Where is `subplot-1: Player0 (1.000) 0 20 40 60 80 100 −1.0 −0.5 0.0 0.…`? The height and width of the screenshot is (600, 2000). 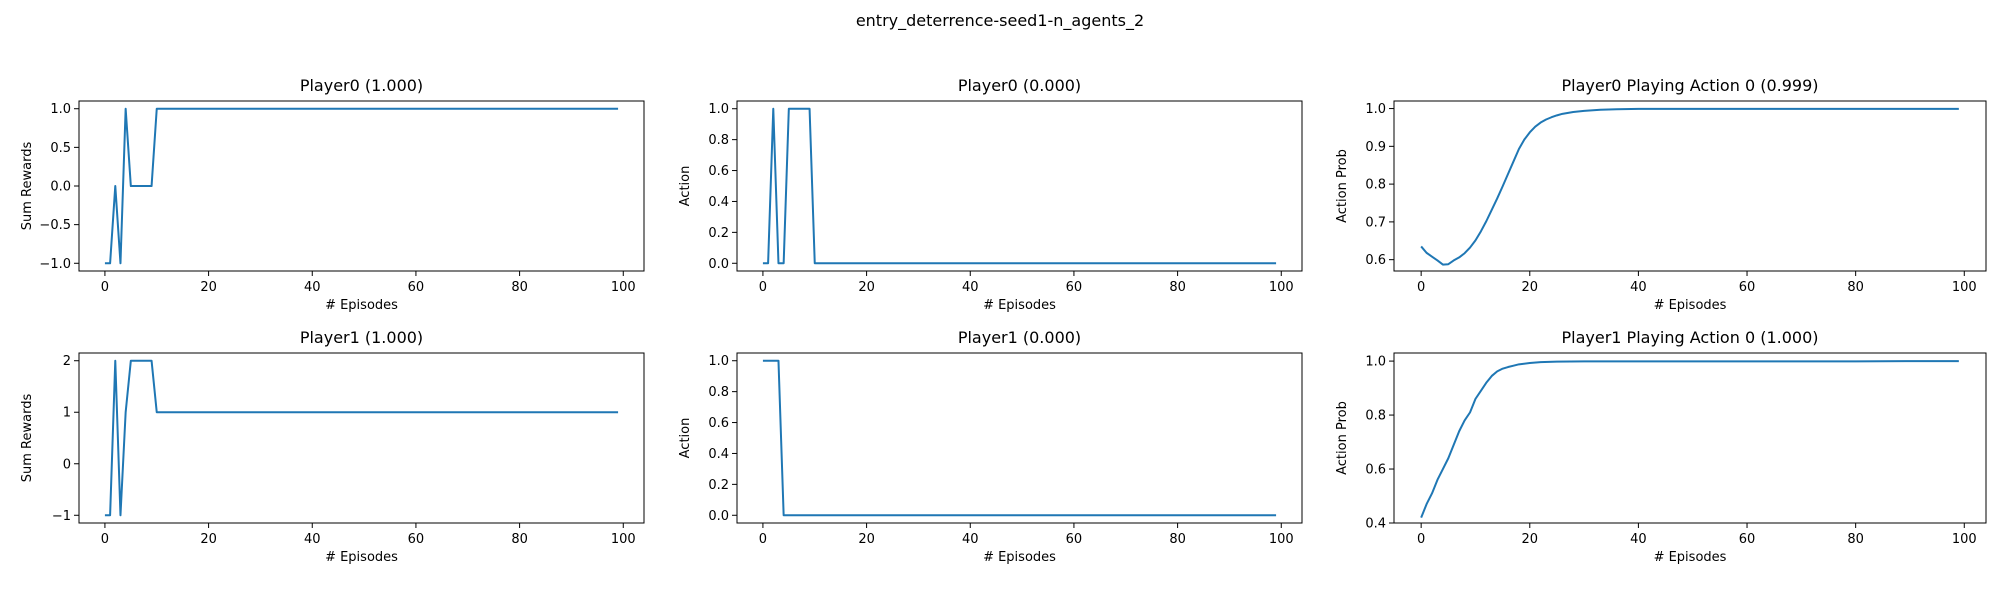
subplot-1: Player0 (1.000) 0 20 40 60 80 100 −1.0 −0.5 0.0 0.… is located at coordinates (332, 194).